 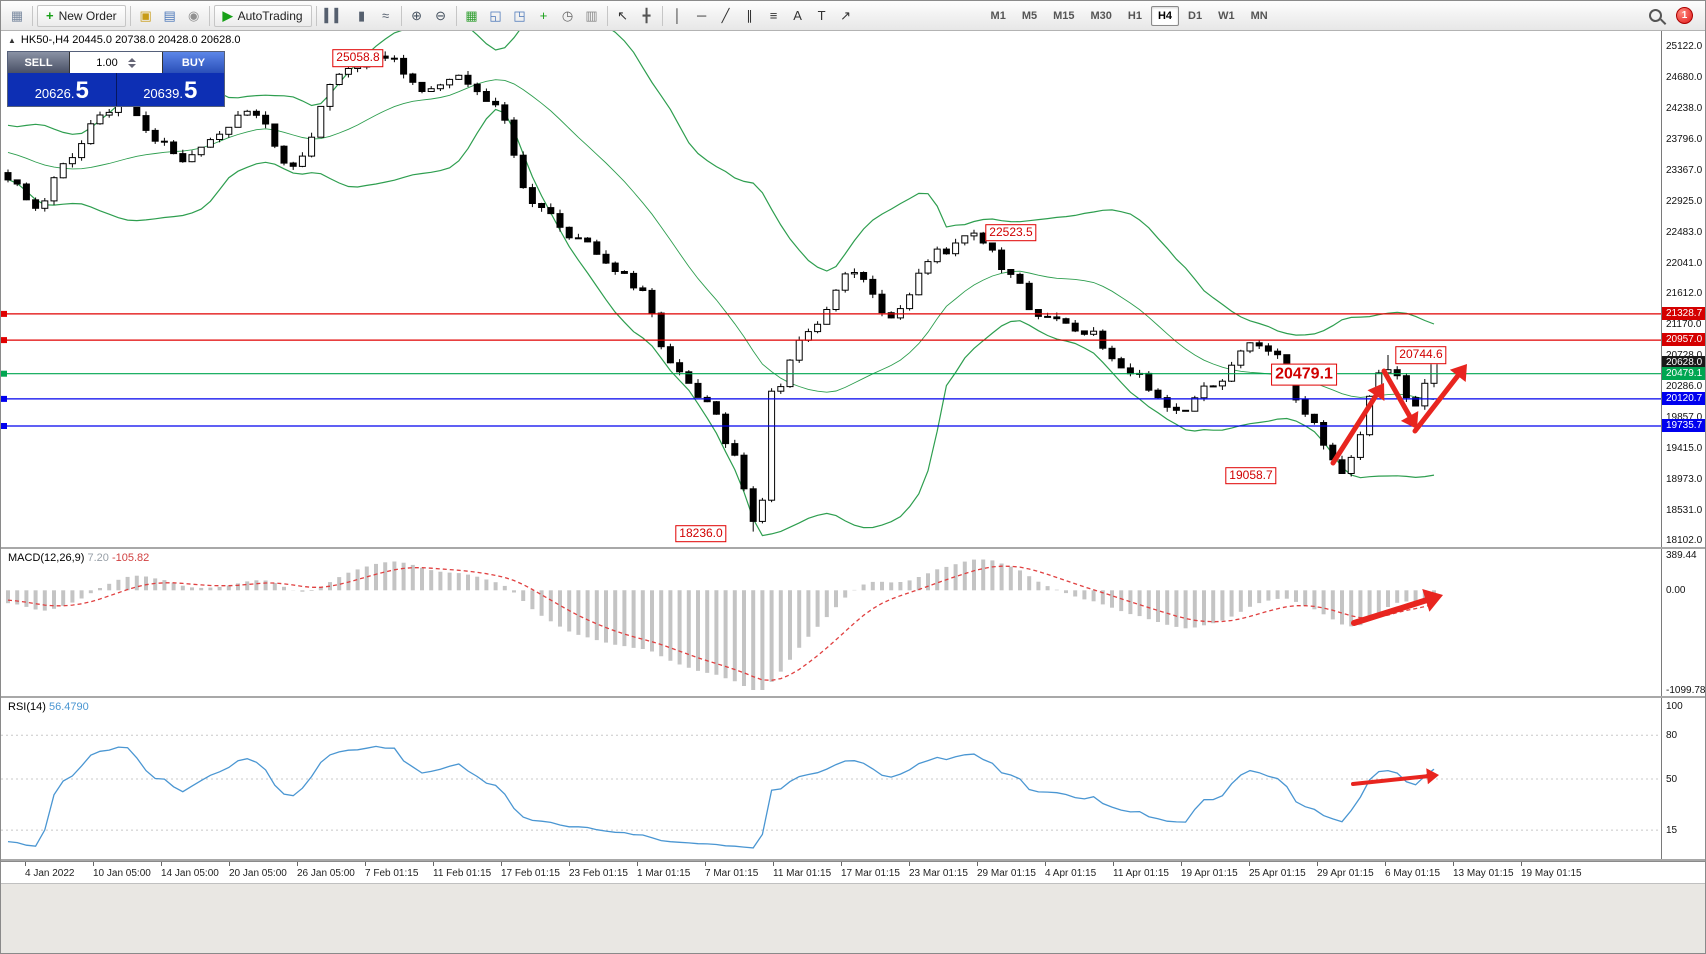 I want to click on trade-widget-prices: 20626. 5 20639. 5, so click(x=116, y=89).